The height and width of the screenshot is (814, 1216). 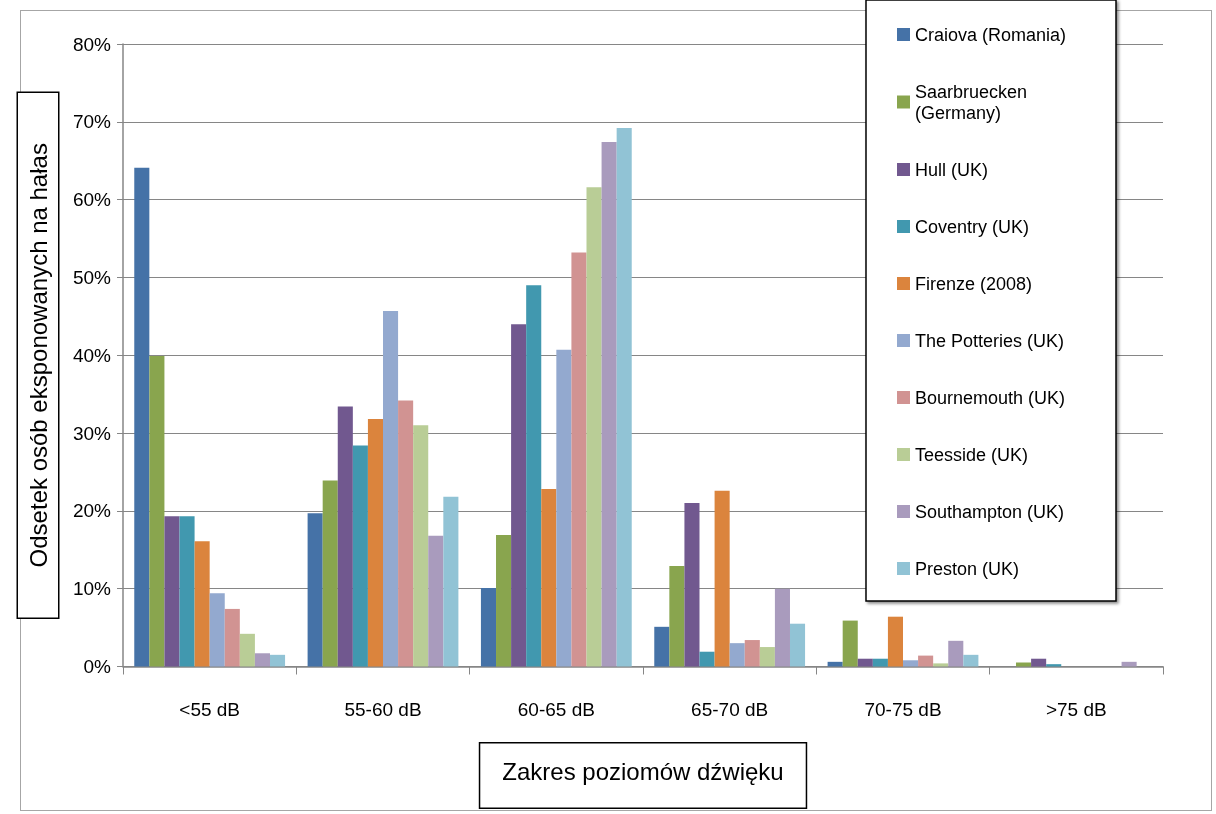 What do you see at coordinates (903, 709) in the screenshot?
I see `x-tick-label: 70-75 dB` at bounding box center [903, 709].